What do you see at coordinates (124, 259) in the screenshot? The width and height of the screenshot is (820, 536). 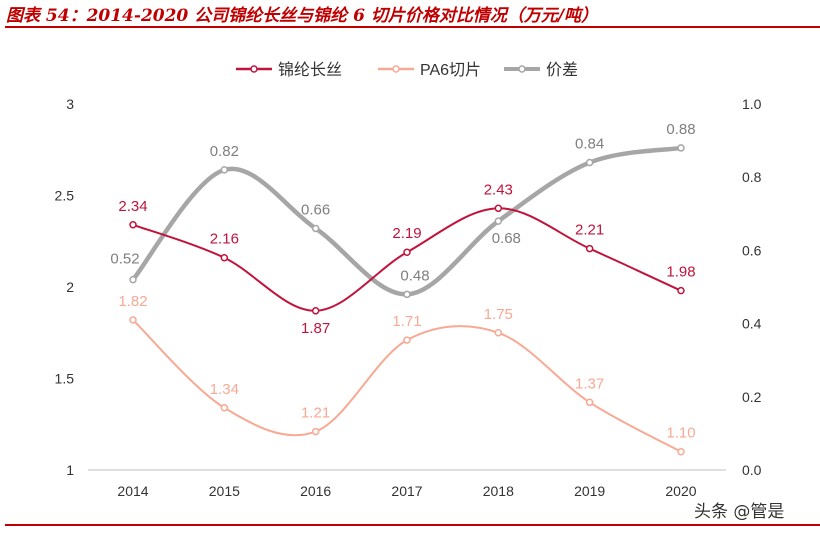 I see `data-label: 0.52` at bounding box center [124, 259].